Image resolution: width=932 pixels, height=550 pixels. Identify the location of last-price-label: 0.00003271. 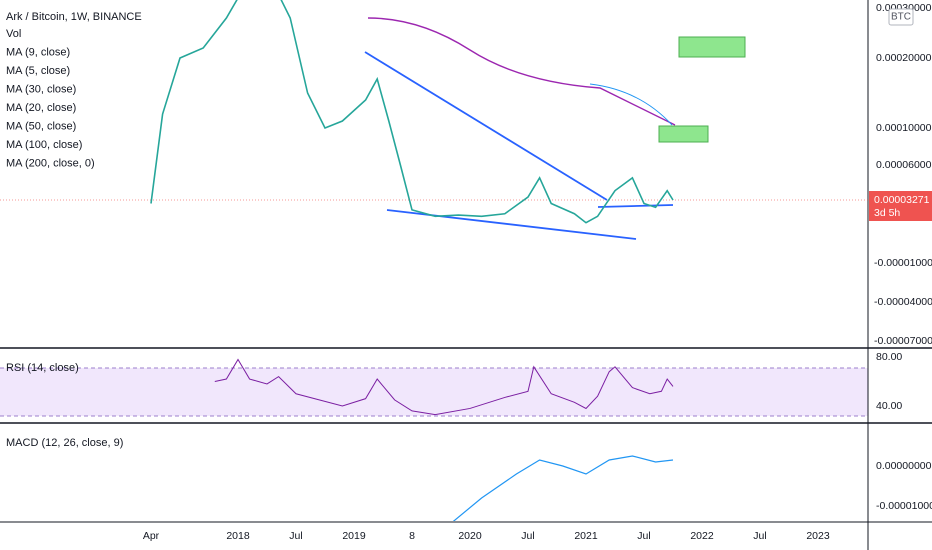
(902, 200).